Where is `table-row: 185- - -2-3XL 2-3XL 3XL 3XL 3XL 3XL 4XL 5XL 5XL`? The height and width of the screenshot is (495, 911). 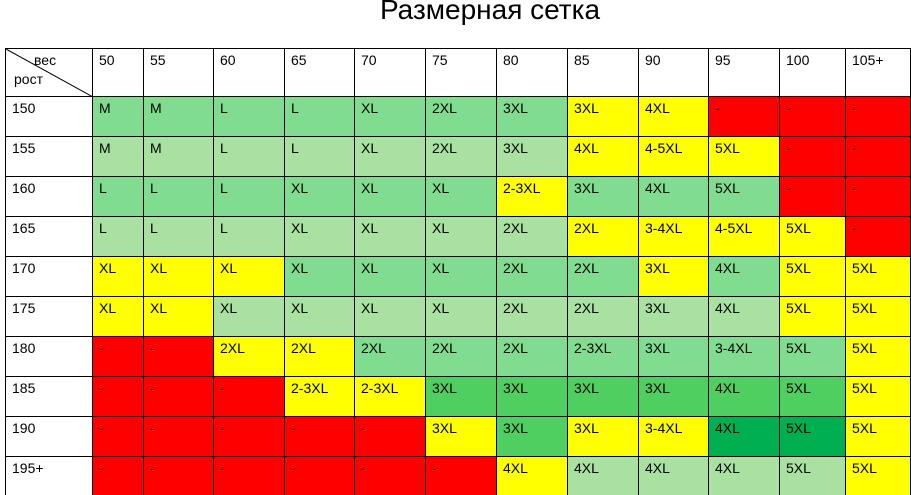 table-row: 185- - -2-3XL 2-3XL 3XL 3XL 3XL 3XL 4XL 5XL 5XL is located at coordinates (458, 396).